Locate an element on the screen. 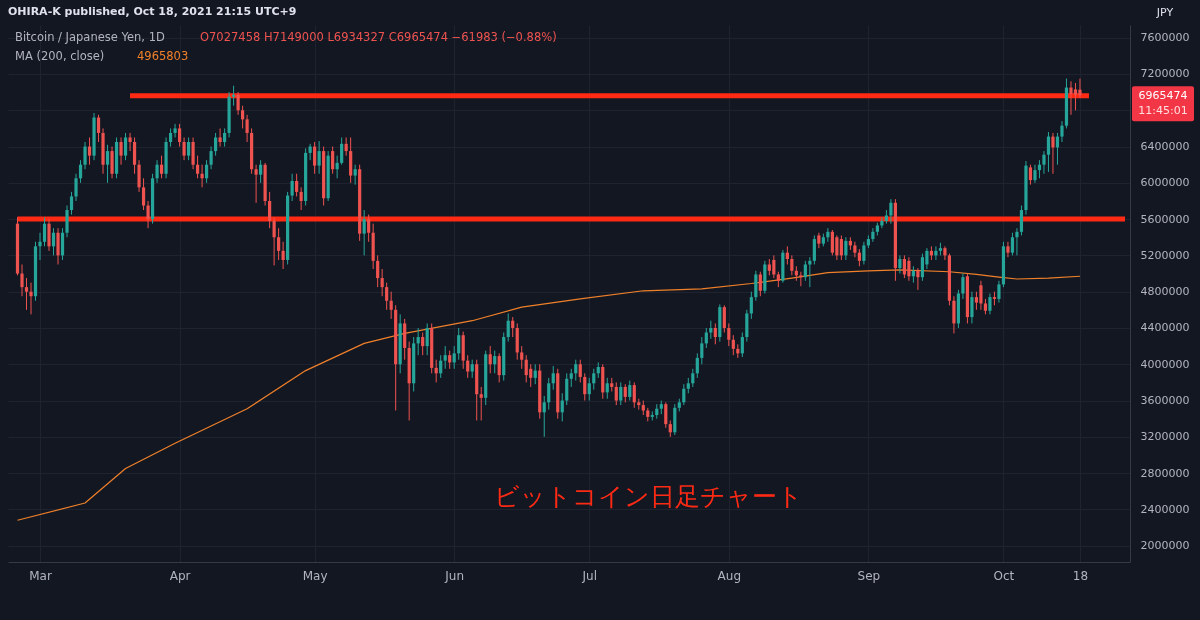 This screenshot has width=1200, height=620. y-tick-label: 6400000 is located at coordinates (1165, 147).